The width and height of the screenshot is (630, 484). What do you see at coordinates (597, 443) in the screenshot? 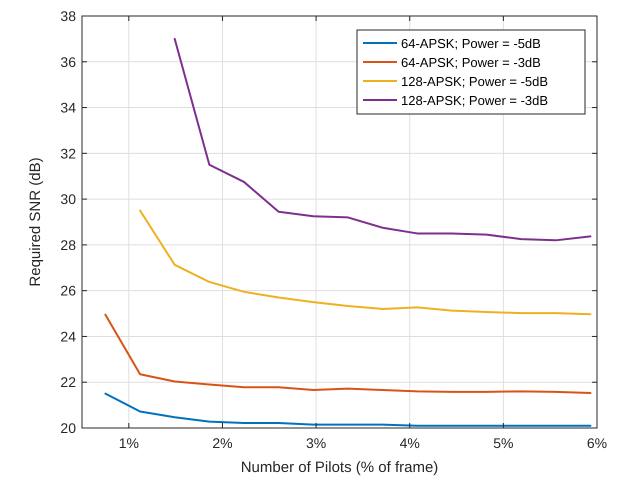
I see `x-tick-label: 6%` at bounding box center [597, 443].